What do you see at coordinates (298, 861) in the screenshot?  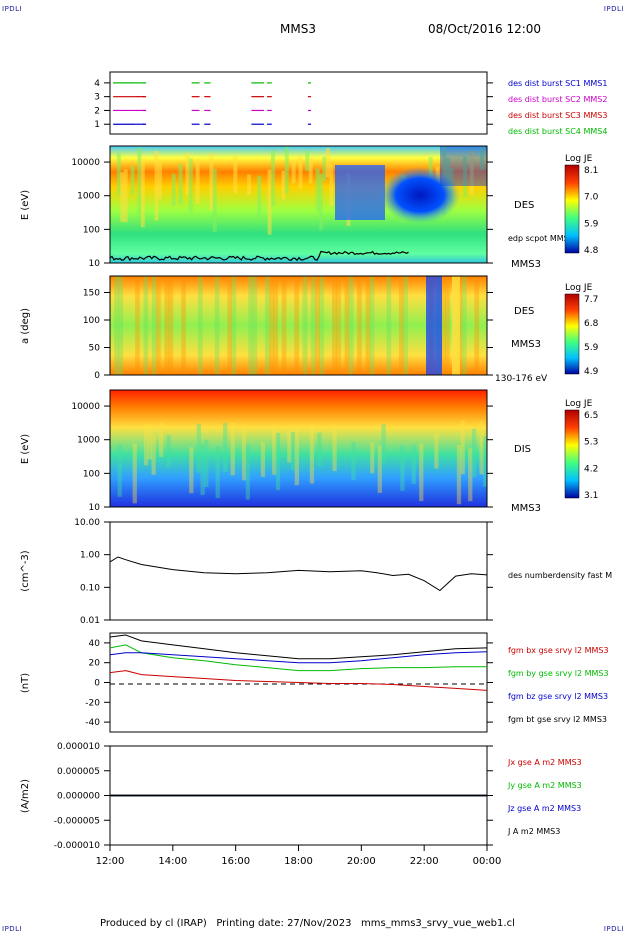 I see `x-tick-label: 18:00` at bounding box center [298, 861].